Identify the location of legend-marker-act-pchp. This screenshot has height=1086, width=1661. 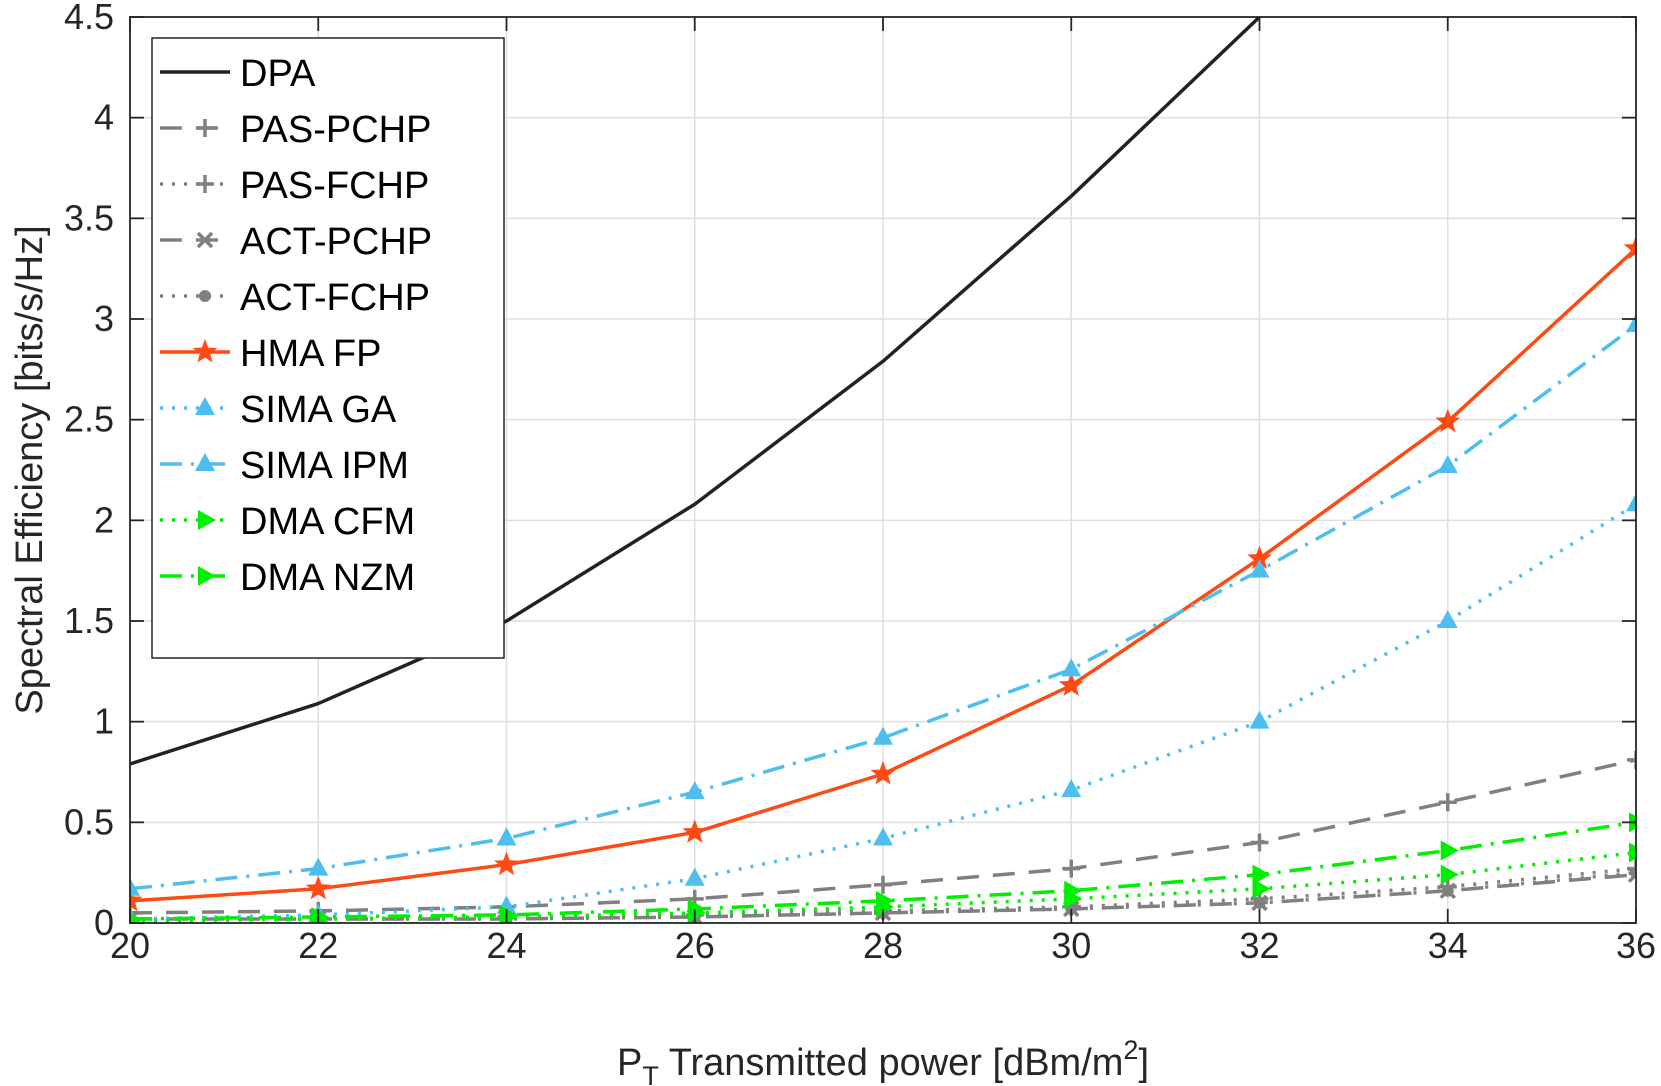
(205, 240).